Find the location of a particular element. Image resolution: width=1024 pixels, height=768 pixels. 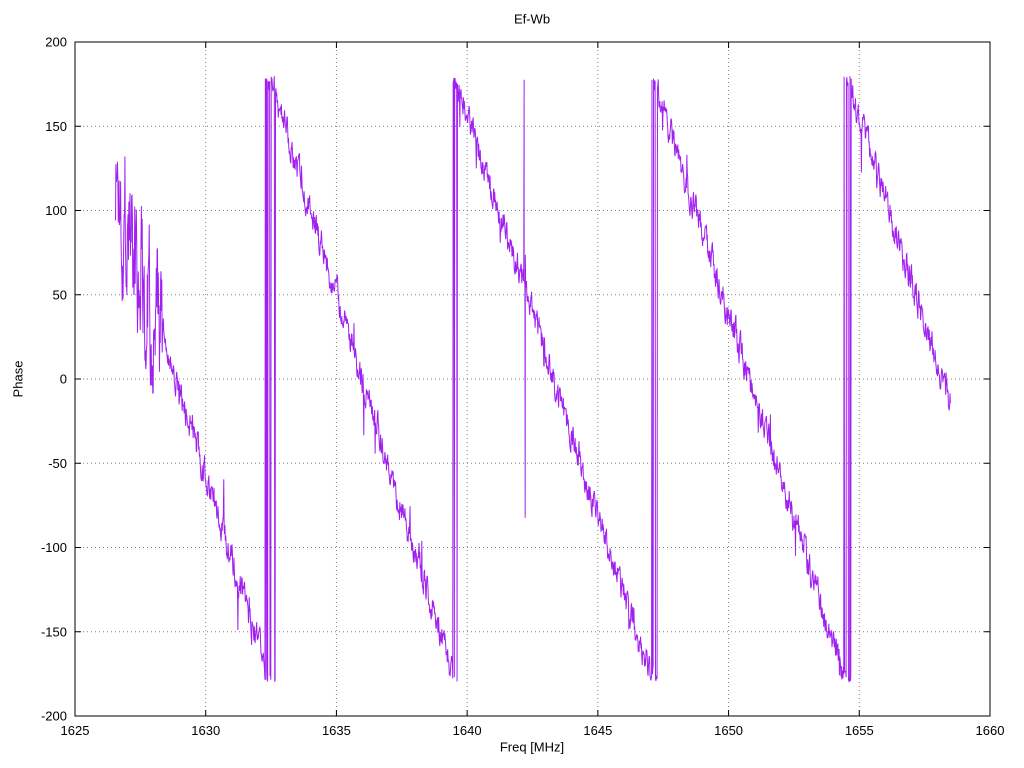

y-tick-label: -100 is located at coordinates (54, 547).